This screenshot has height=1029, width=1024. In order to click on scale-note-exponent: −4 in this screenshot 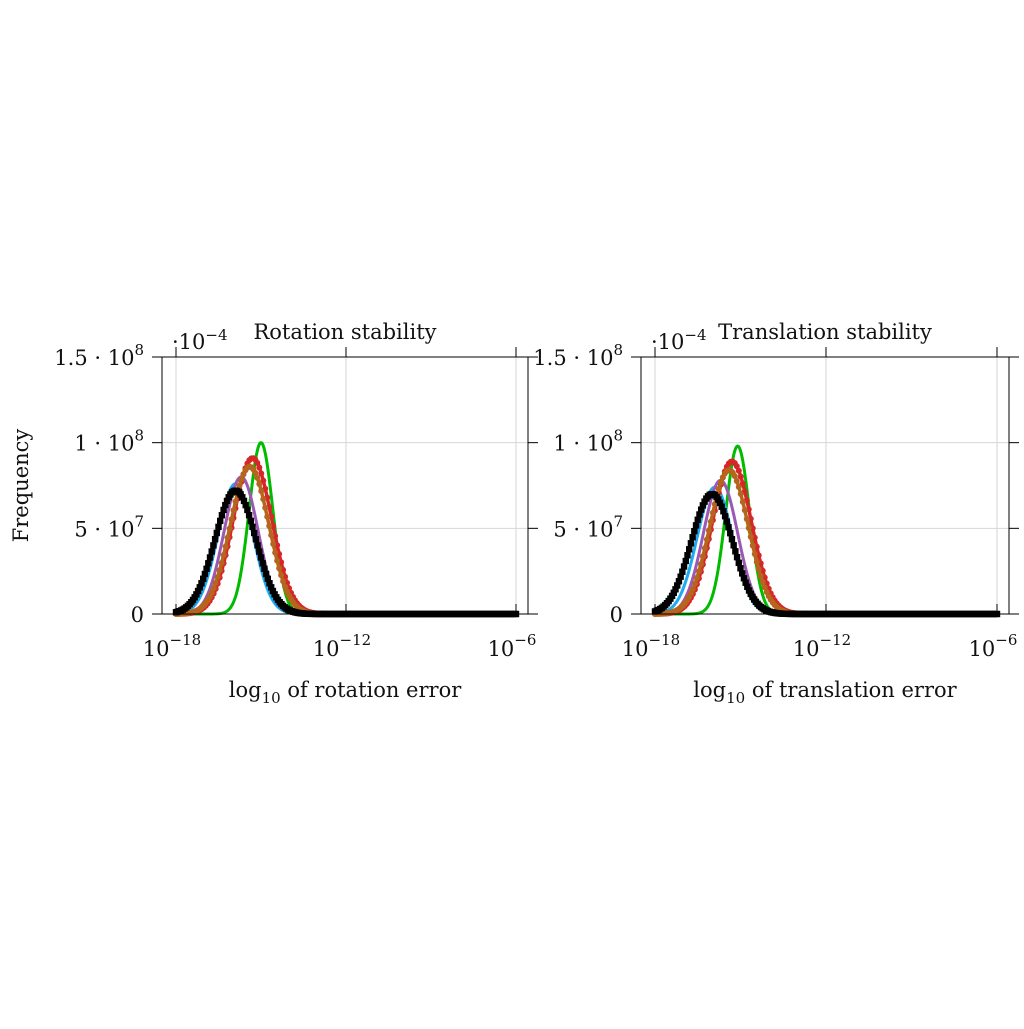, I will do `click(216, 335)`.